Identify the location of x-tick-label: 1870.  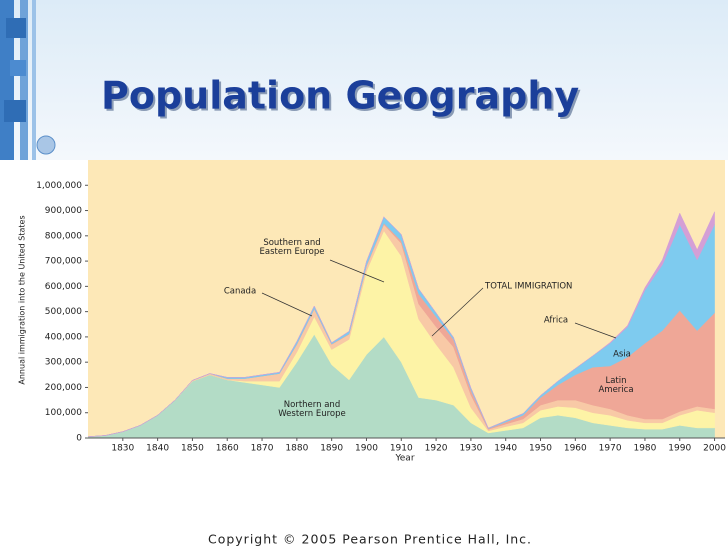
(262, 449).